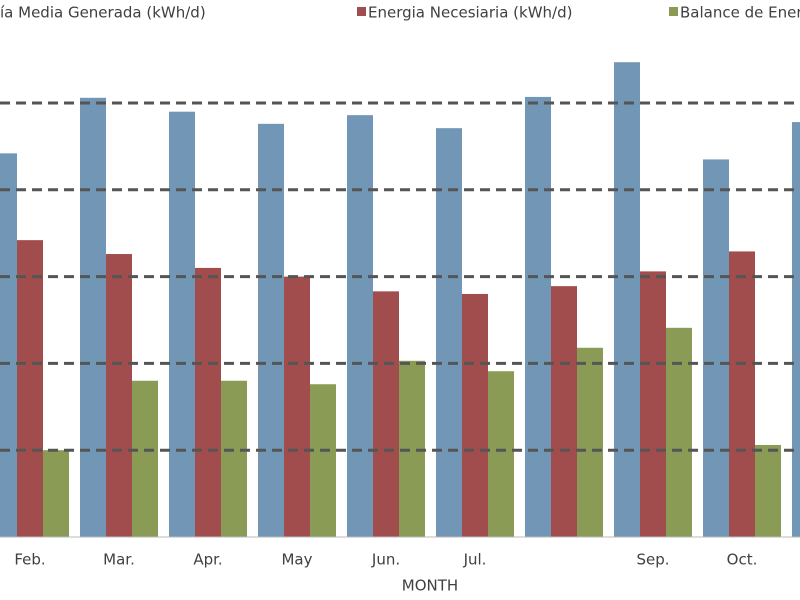 The image size is (800, 600). What do you see at coordinates (296, 560) in the screenshot?
I see `x-tick-label: May` at bounding box center [296, 560].